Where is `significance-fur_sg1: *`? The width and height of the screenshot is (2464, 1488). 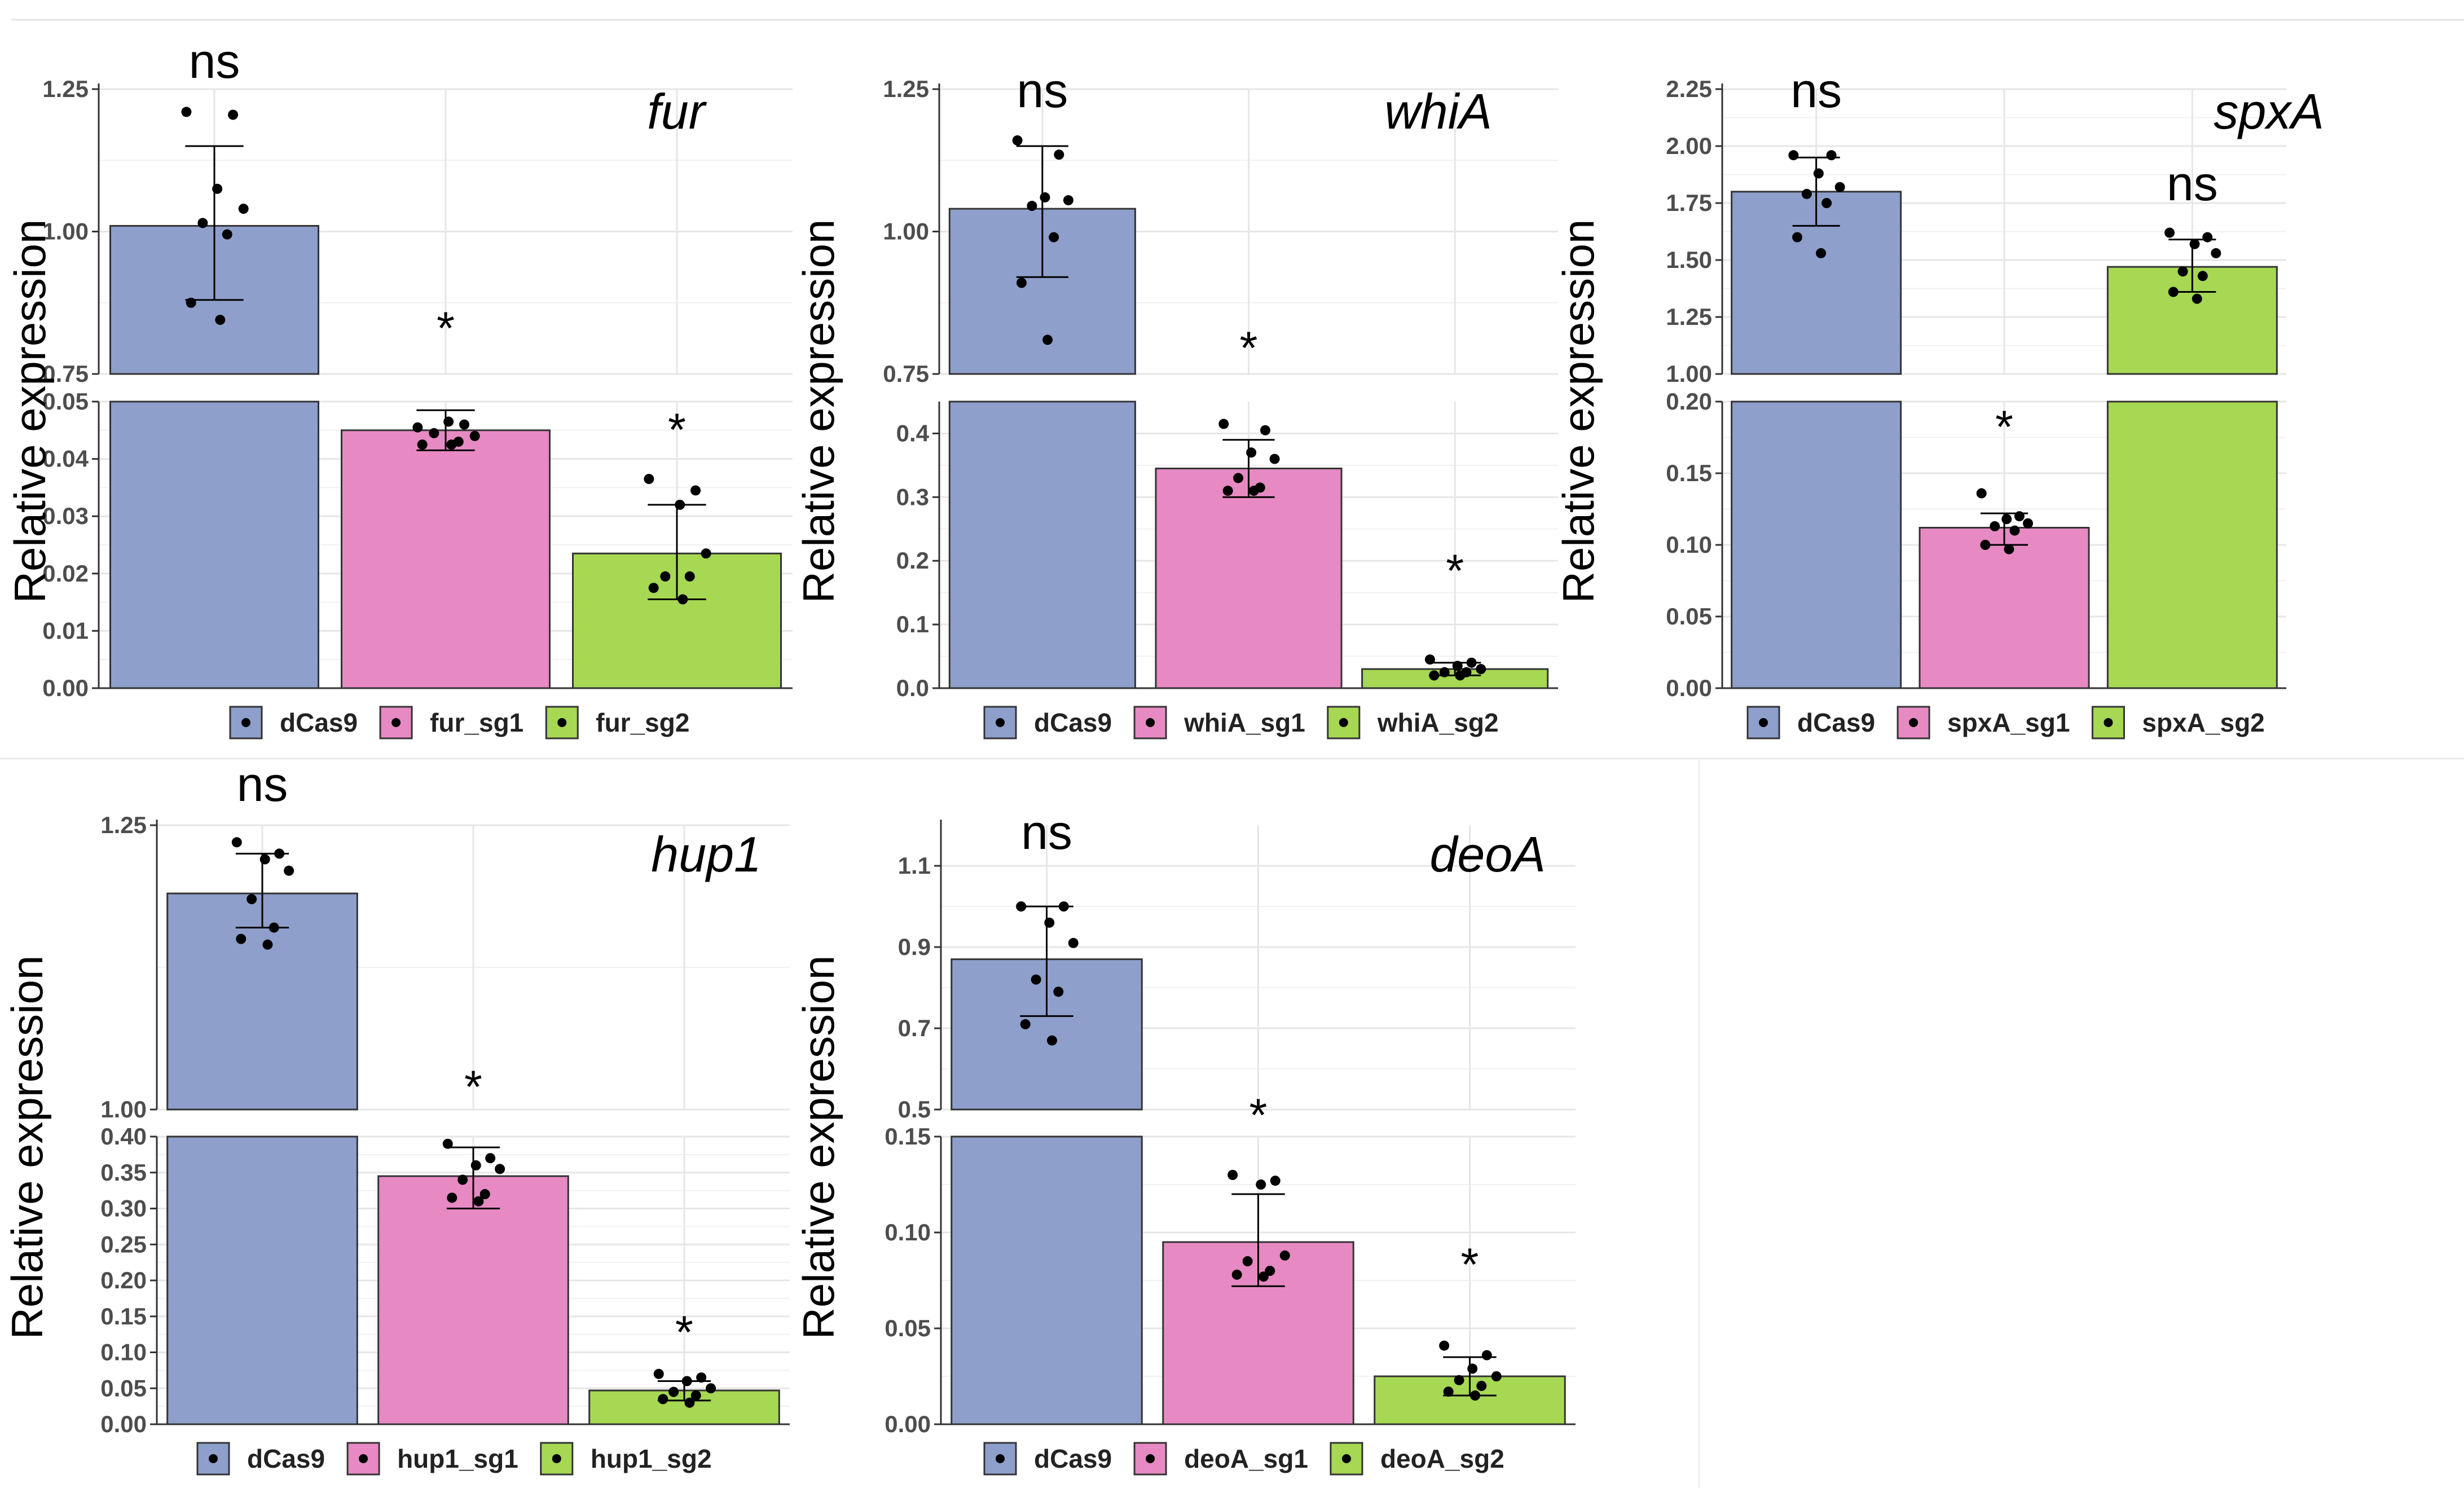 significance-fur_sg1: * is located at coordinates (446, 329).